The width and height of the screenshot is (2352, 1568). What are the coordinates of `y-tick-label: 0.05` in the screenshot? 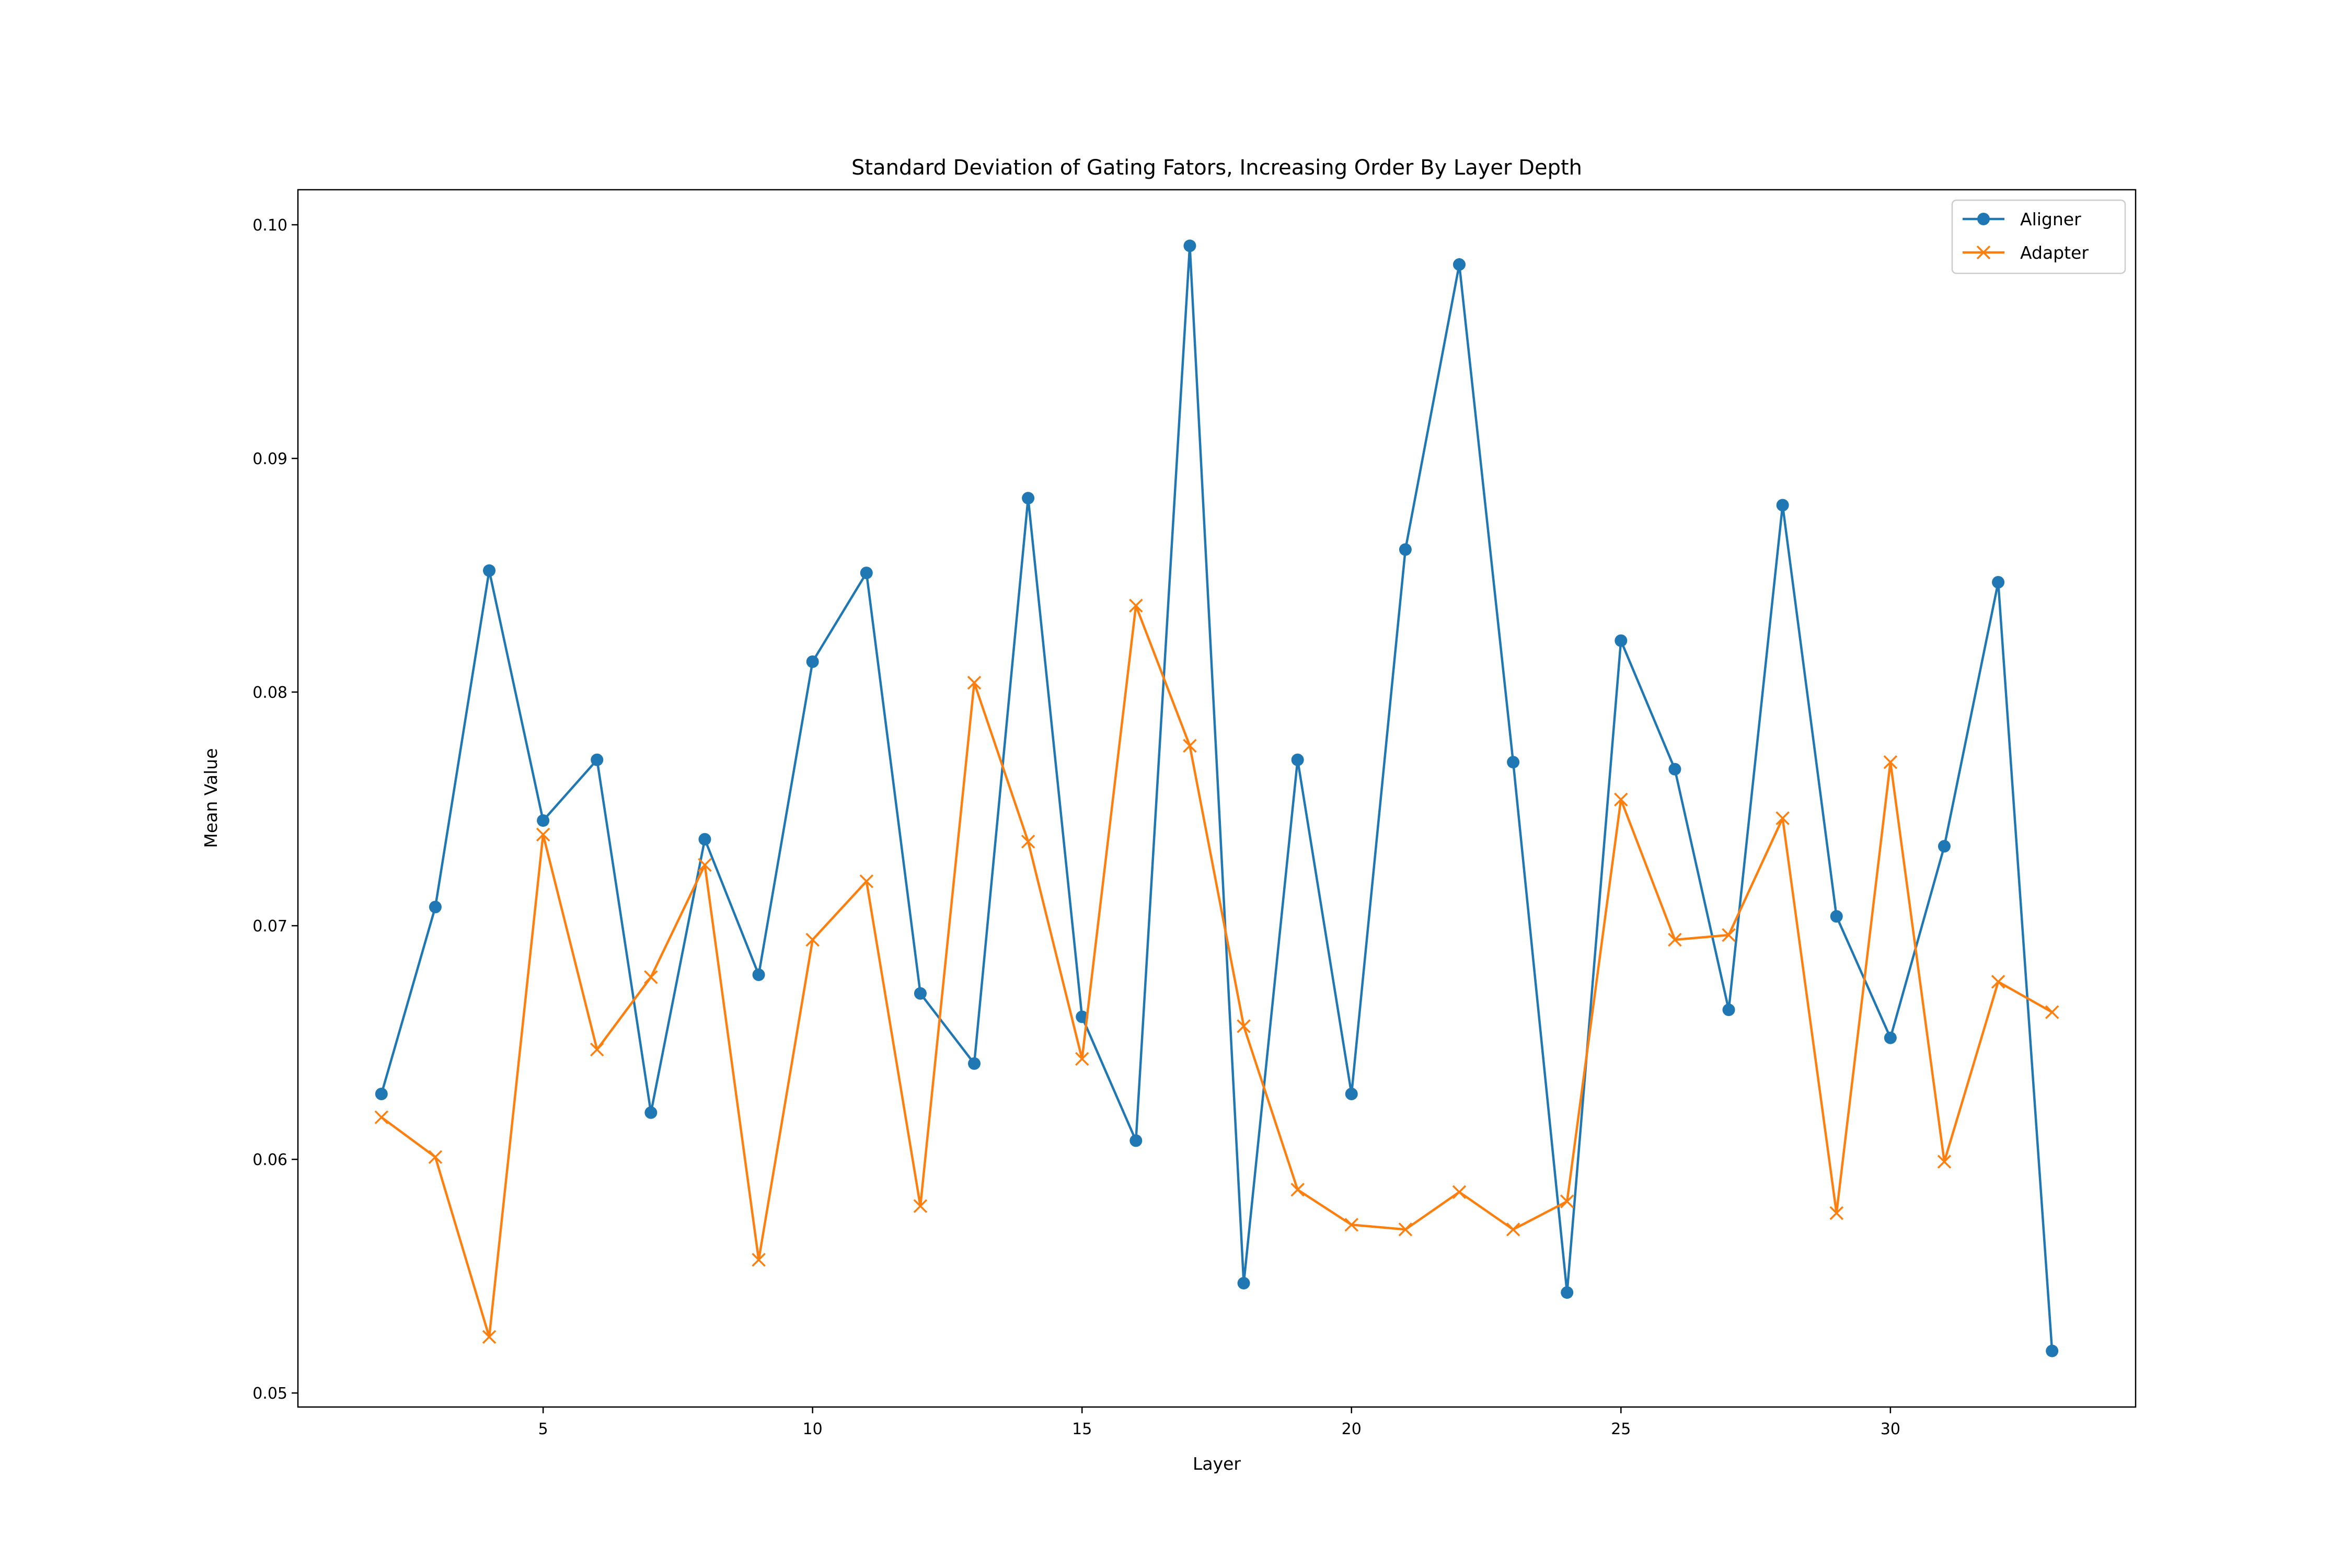 It's located at (269, 1394).